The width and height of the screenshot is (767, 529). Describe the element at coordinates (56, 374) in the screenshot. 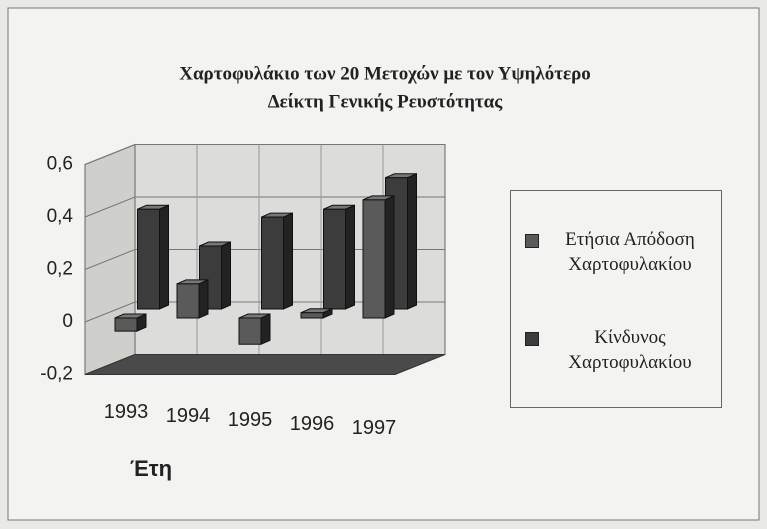

I see `y-tick-label: -0,2` at that location.